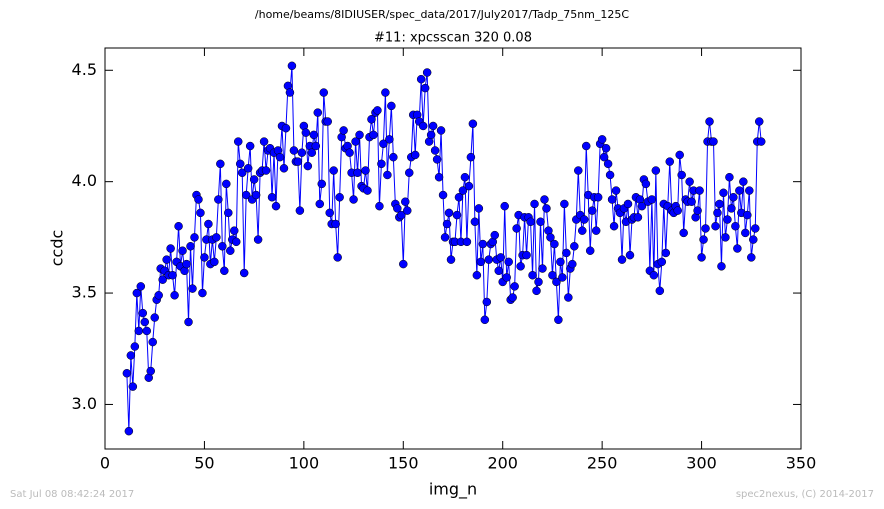 This screenshot has height=509, width=884. I want to click on footer-right: spec2nexus, (C) 2014-2017, so click(805, 494).